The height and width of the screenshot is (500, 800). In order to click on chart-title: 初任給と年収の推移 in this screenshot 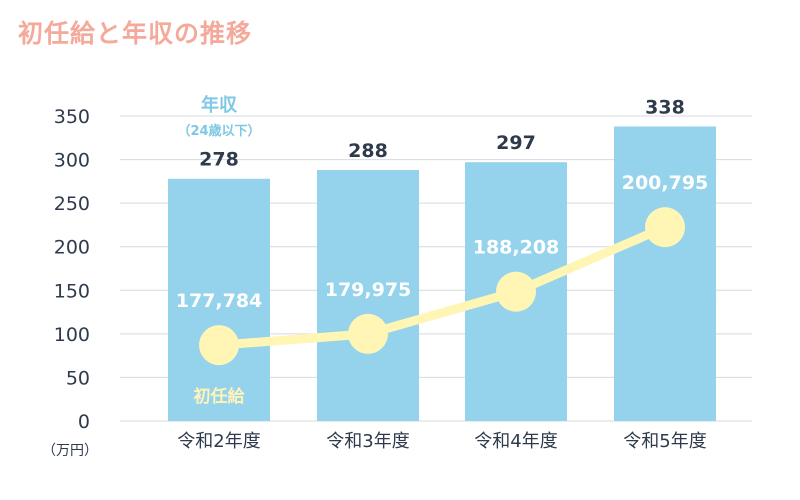, I will do `click(135, 33)`.